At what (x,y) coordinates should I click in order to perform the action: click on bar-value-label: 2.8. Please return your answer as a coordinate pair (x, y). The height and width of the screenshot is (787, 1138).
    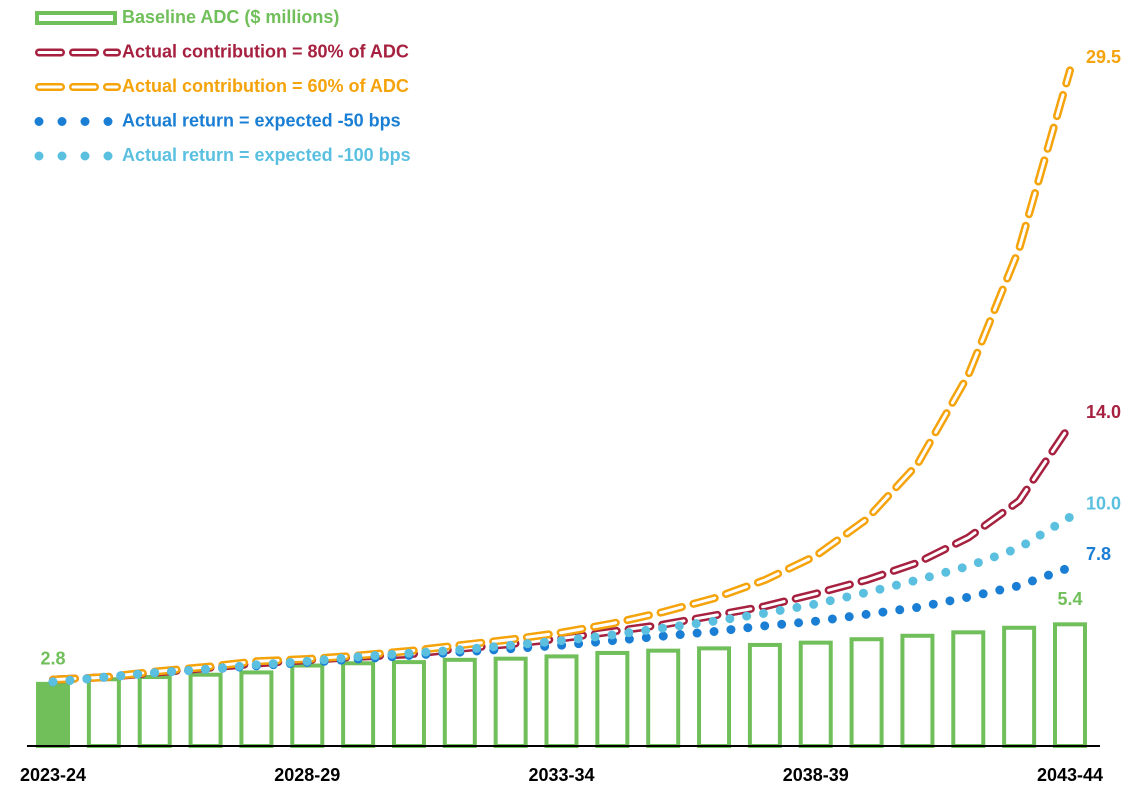
    Looking at the image, I should click on (53, 659).